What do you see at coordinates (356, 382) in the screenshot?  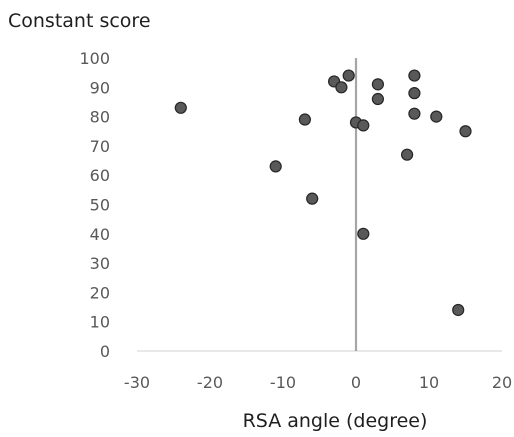 I see `x-tick-label: 0` at bounding box center [356, 382].